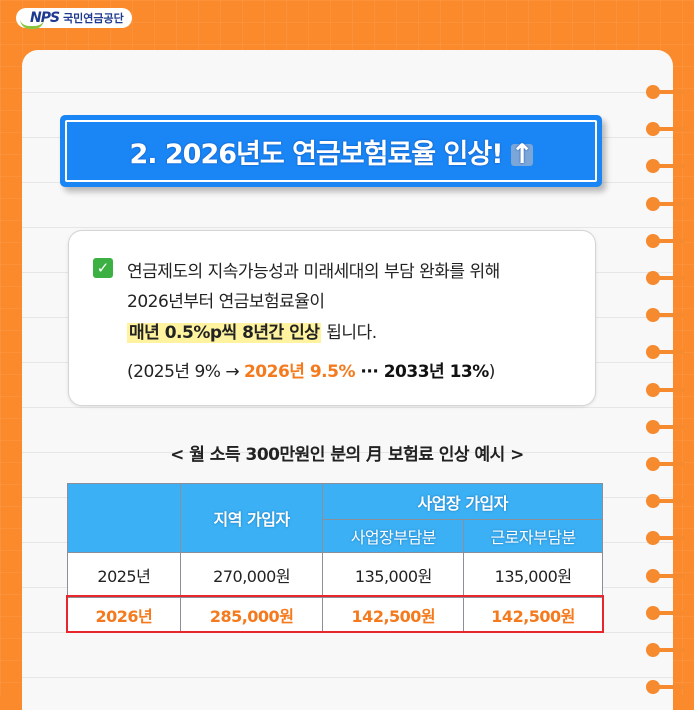 Image resolution: width=694 pixels, height=710 pixels. Describe the element at coordinates (251, 615) in the screenshot. I see `cell-regional: 285,000원` at that location.